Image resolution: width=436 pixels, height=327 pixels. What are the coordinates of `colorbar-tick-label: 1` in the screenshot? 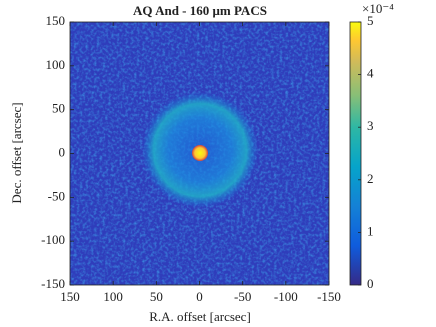 It's located at (370, 230).